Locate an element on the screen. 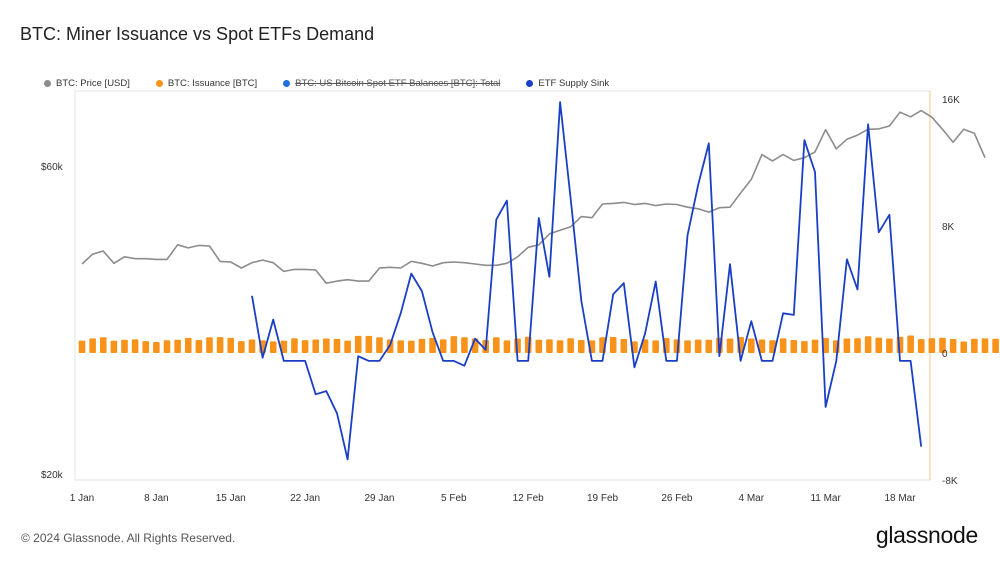 The image size is (1000, 563). legend-label: ETF Supply Sink is located at coordinates (574, 83).